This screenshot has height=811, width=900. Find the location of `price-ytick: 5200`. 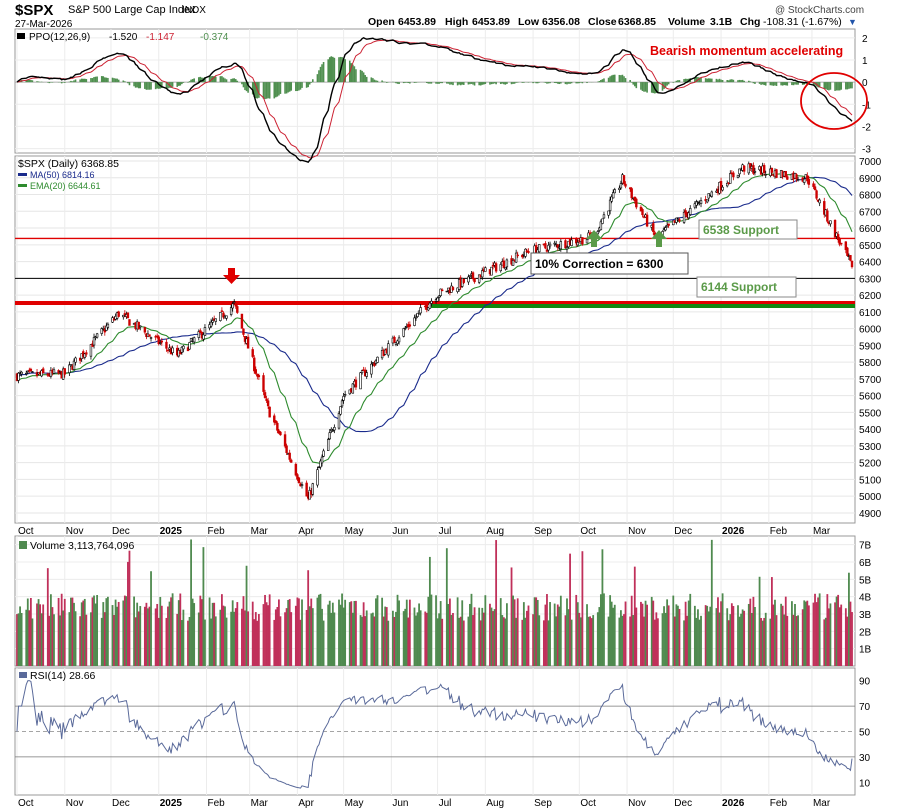

price-ytick: 5200 is located at coordinates (870, 464).